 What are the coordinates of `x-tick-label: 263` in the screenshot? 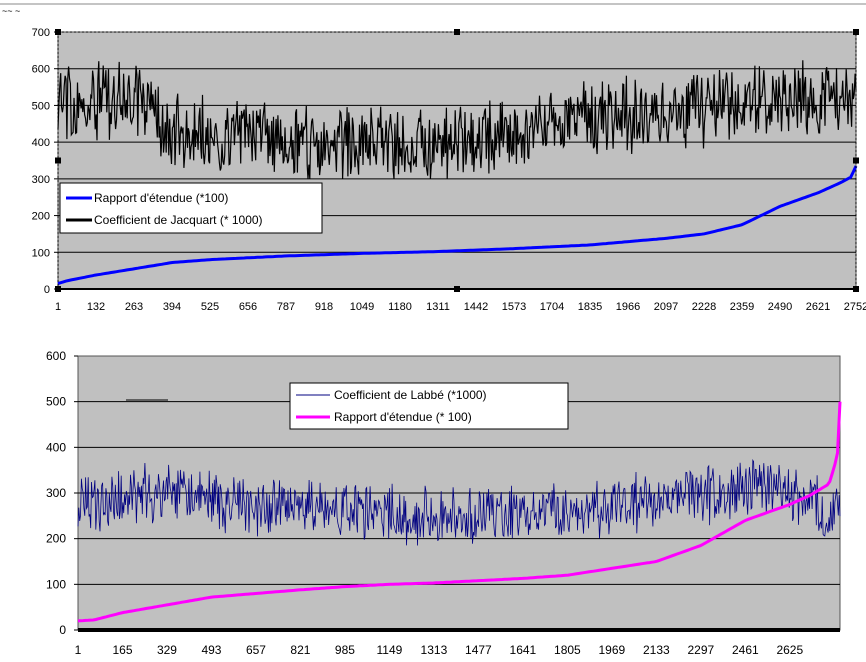 It's located at (134, 307).